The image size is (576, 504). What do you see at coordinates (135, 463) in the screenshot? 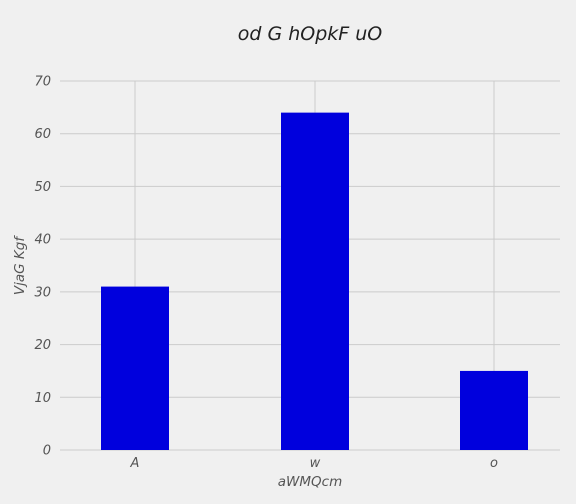
I see `x-tick-label: A` at bounding box center [135, 463].